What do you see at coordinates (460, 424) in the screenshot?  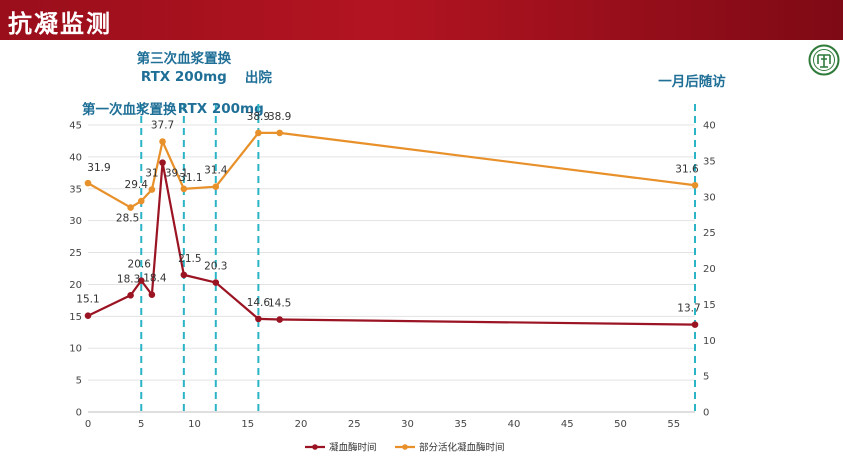 I see `x-tick-label: 35` at bounding box center [460, 424].